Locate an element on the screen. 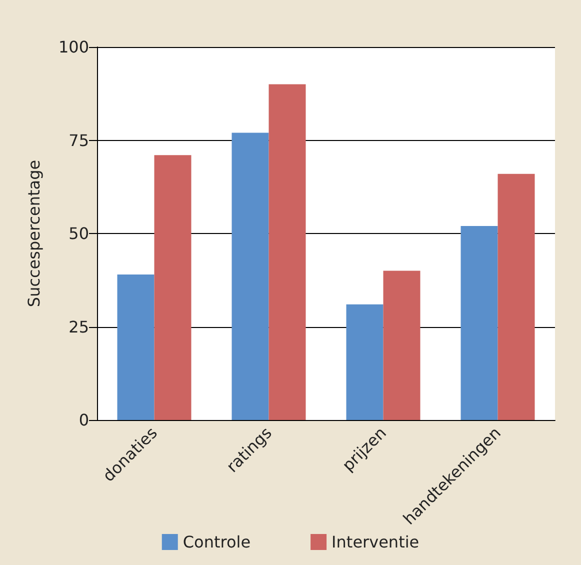  y-tick-label: 25 is located at coordinates (78, 326).